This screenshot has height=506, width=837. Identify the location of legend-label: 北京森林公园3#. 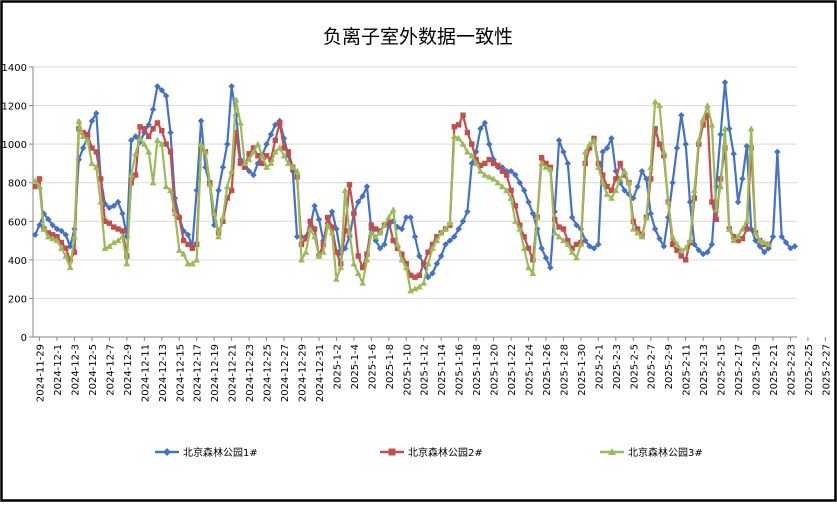
(665, 452).